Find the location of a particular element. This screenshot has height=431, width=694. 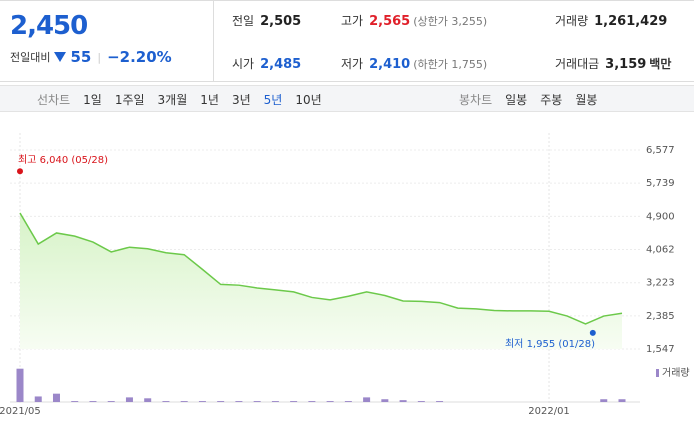

cell-label: 거래대금 is located at coordinates (577, 64).